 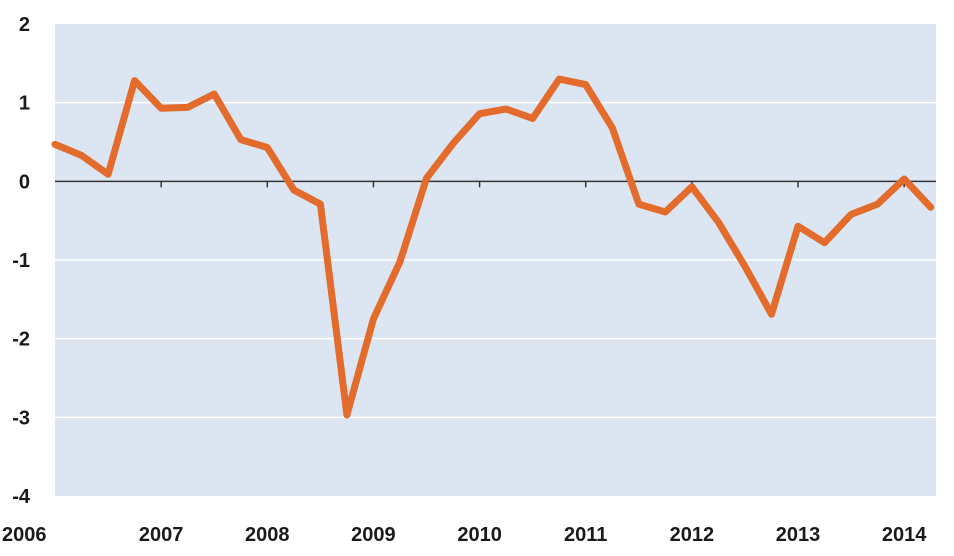 What do you see at coordinates (798, 535) in the screenshot?
I see `x-tick-label: 2013` at bounding box center [798, 535].